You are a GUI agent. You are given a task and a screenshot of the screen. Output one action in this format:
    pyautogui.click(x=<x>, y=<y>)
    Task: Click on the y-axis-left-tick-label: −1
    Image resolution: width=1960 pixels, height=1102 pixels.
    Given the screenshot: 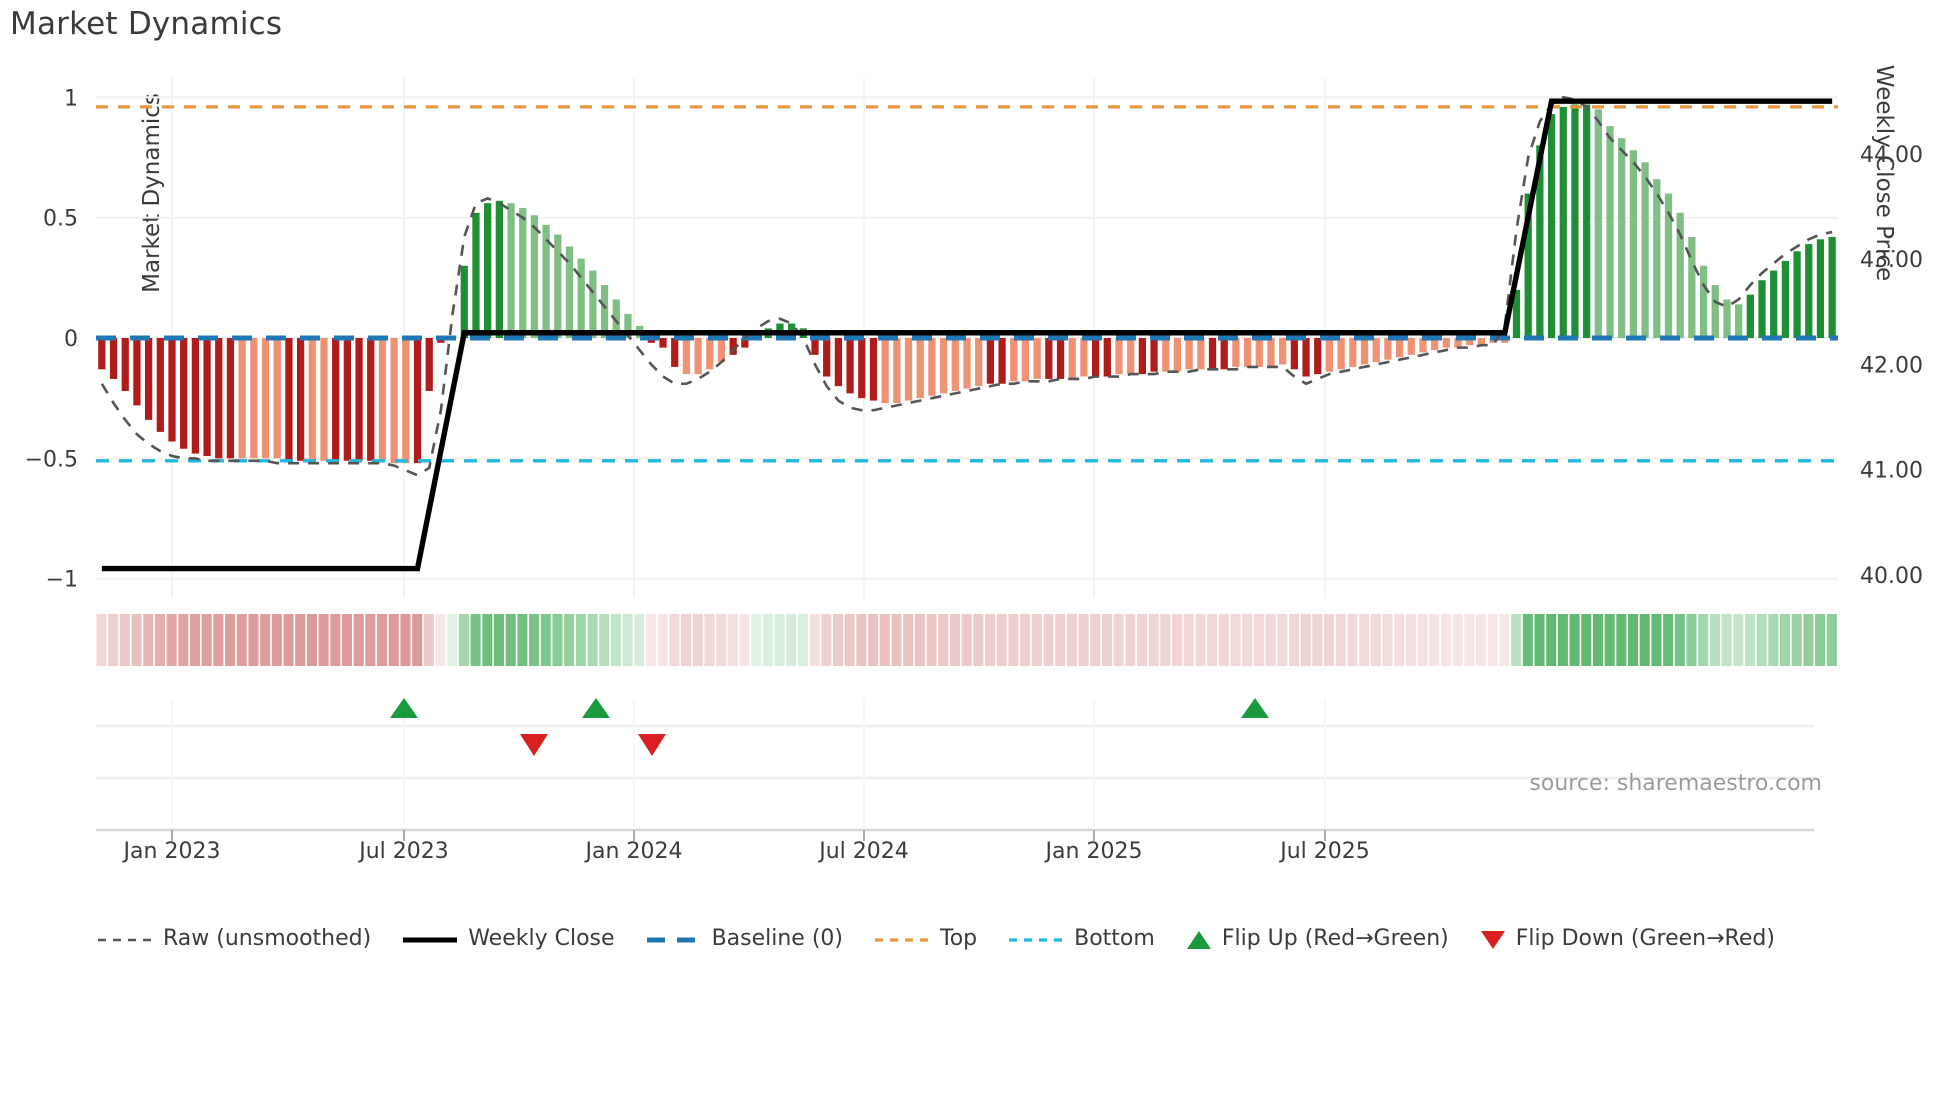 What is the action you would take?
    pyautogui.click(x=62, y=580)
    